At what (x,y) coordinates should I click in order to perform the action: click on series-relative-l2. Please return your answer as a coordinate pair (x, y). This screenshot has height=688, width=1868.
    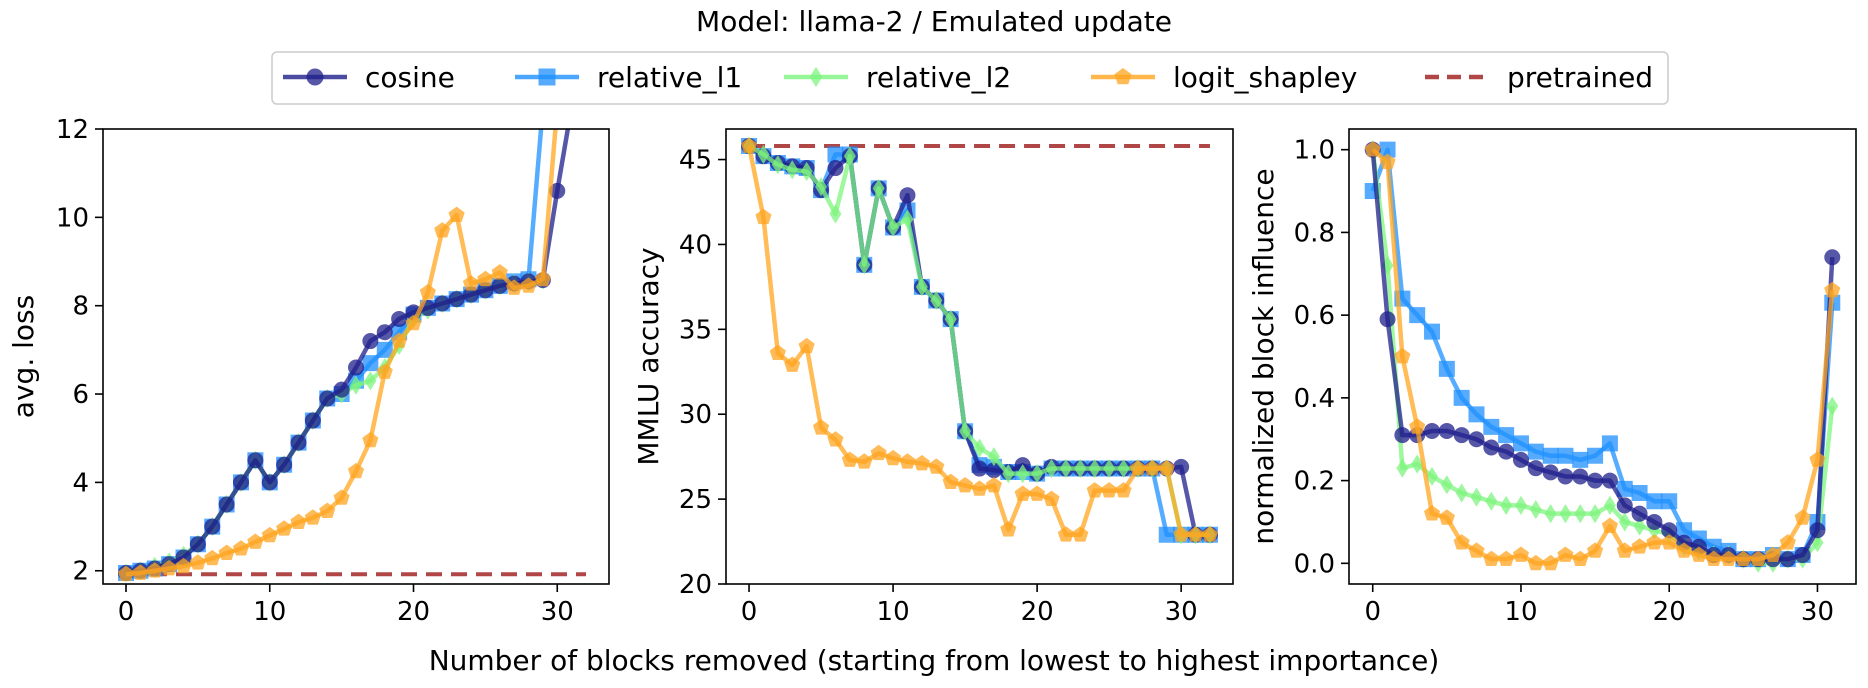
    Looking at the image, I should click on (335, 426).